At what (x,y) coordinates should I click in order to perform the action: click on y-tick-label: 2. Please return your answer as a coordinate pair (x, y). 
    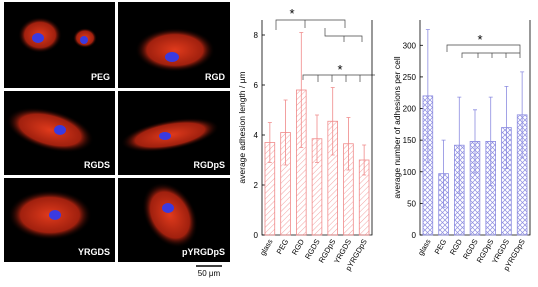
    Looking at the image, I should click on (256, 185).